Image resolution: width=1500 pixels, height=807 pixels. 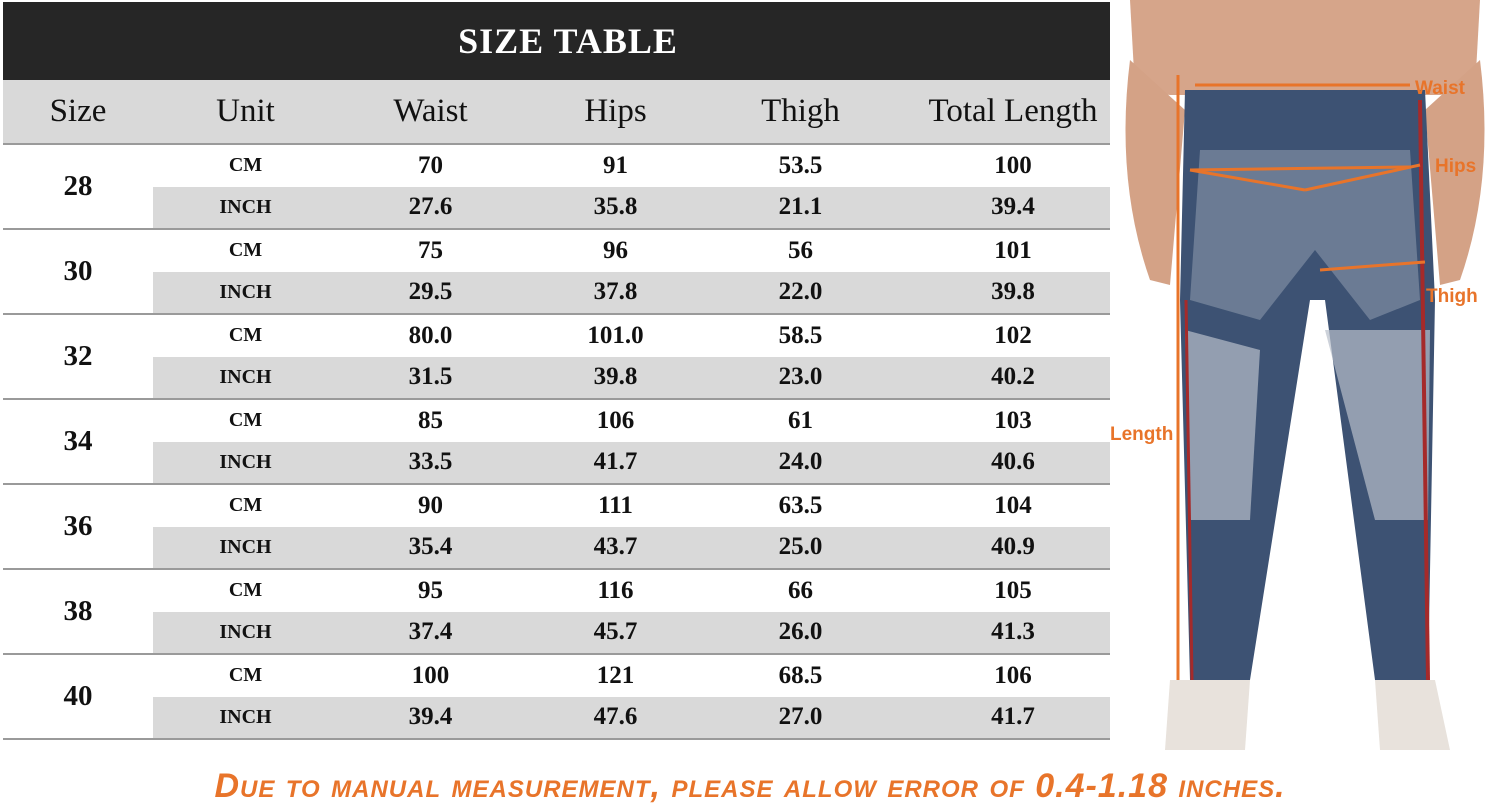 I want to click on hips-value: 101.0, so click(x=615, y=335).